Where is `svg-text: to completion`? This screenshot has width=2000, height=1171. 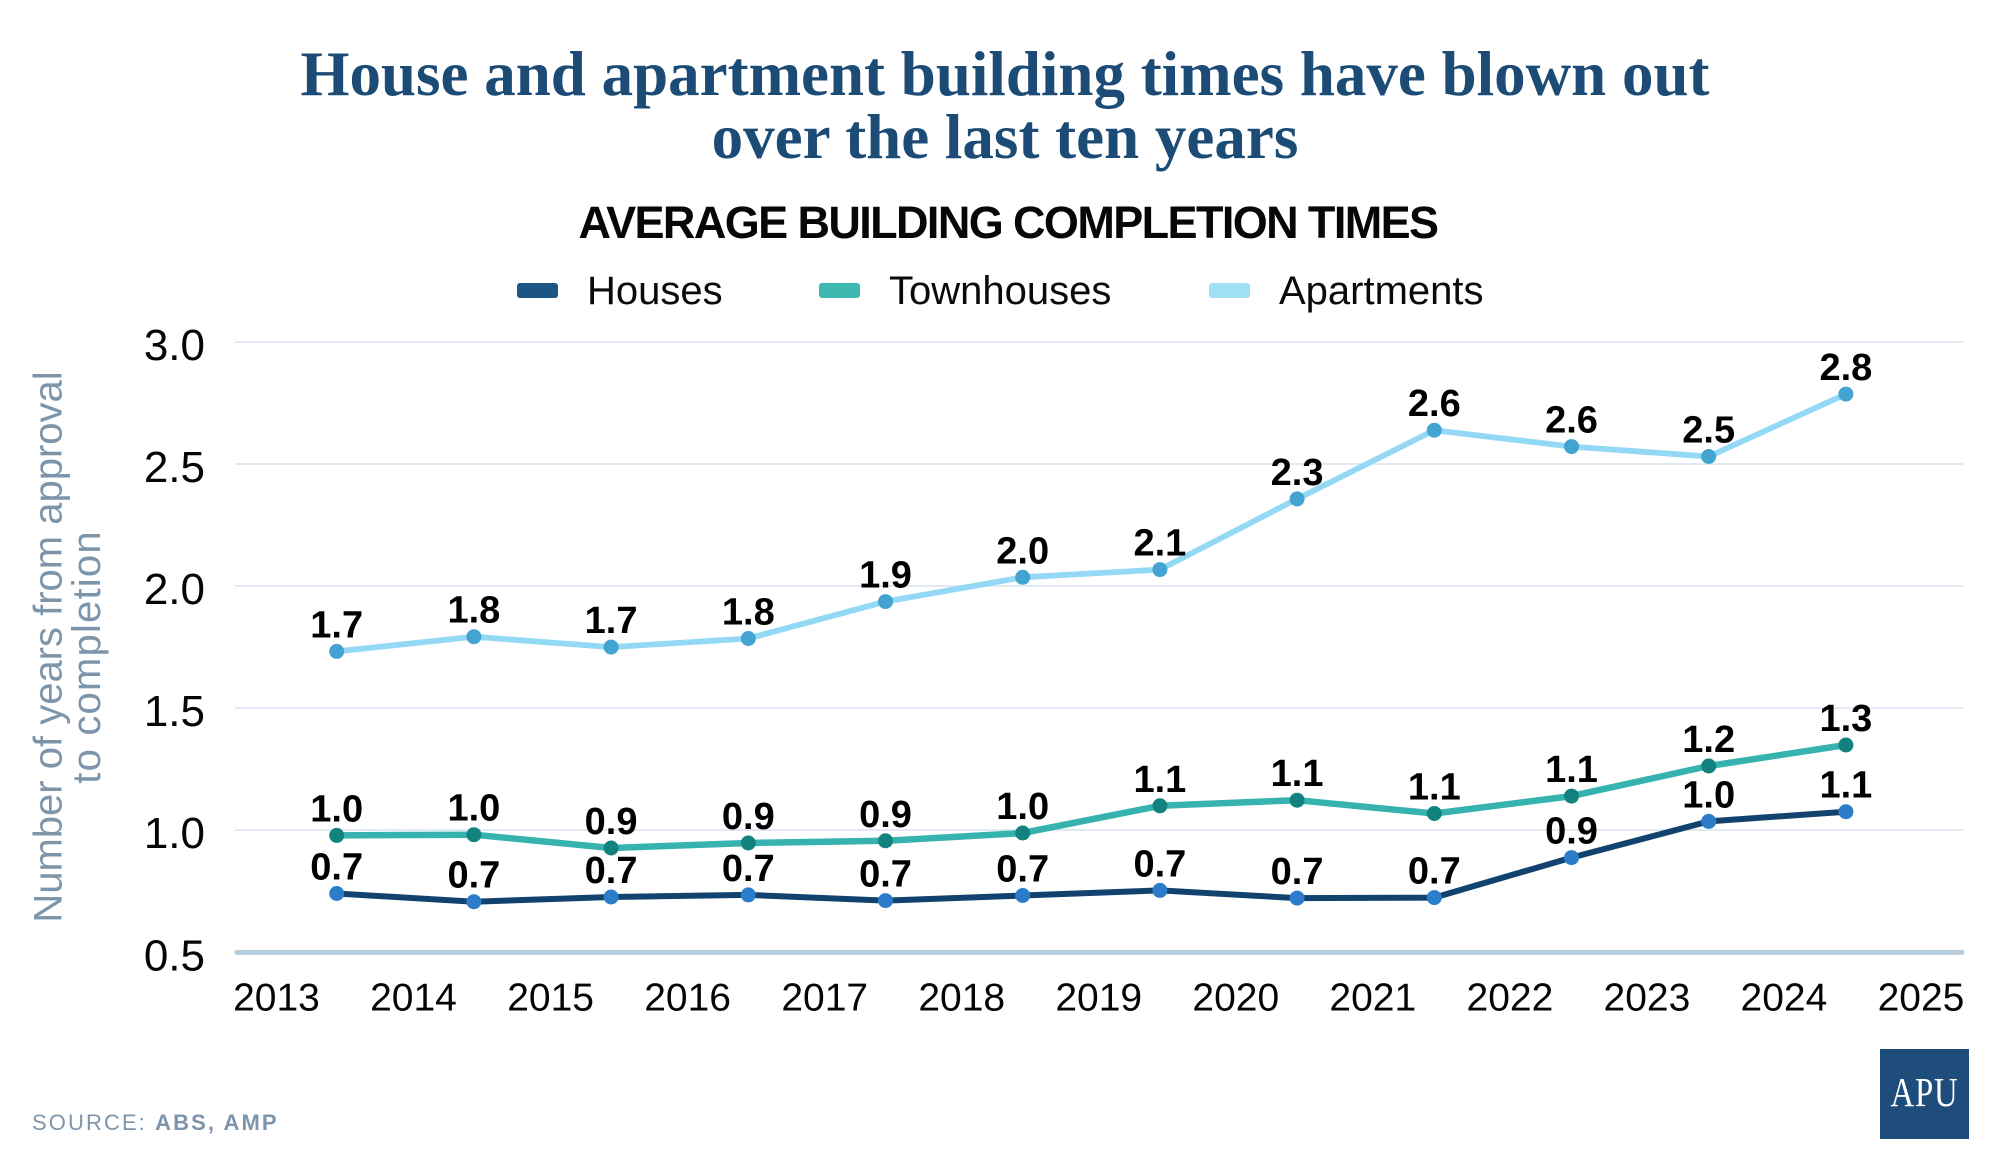
svg-text: to completion is located at coordinates (87, 657).